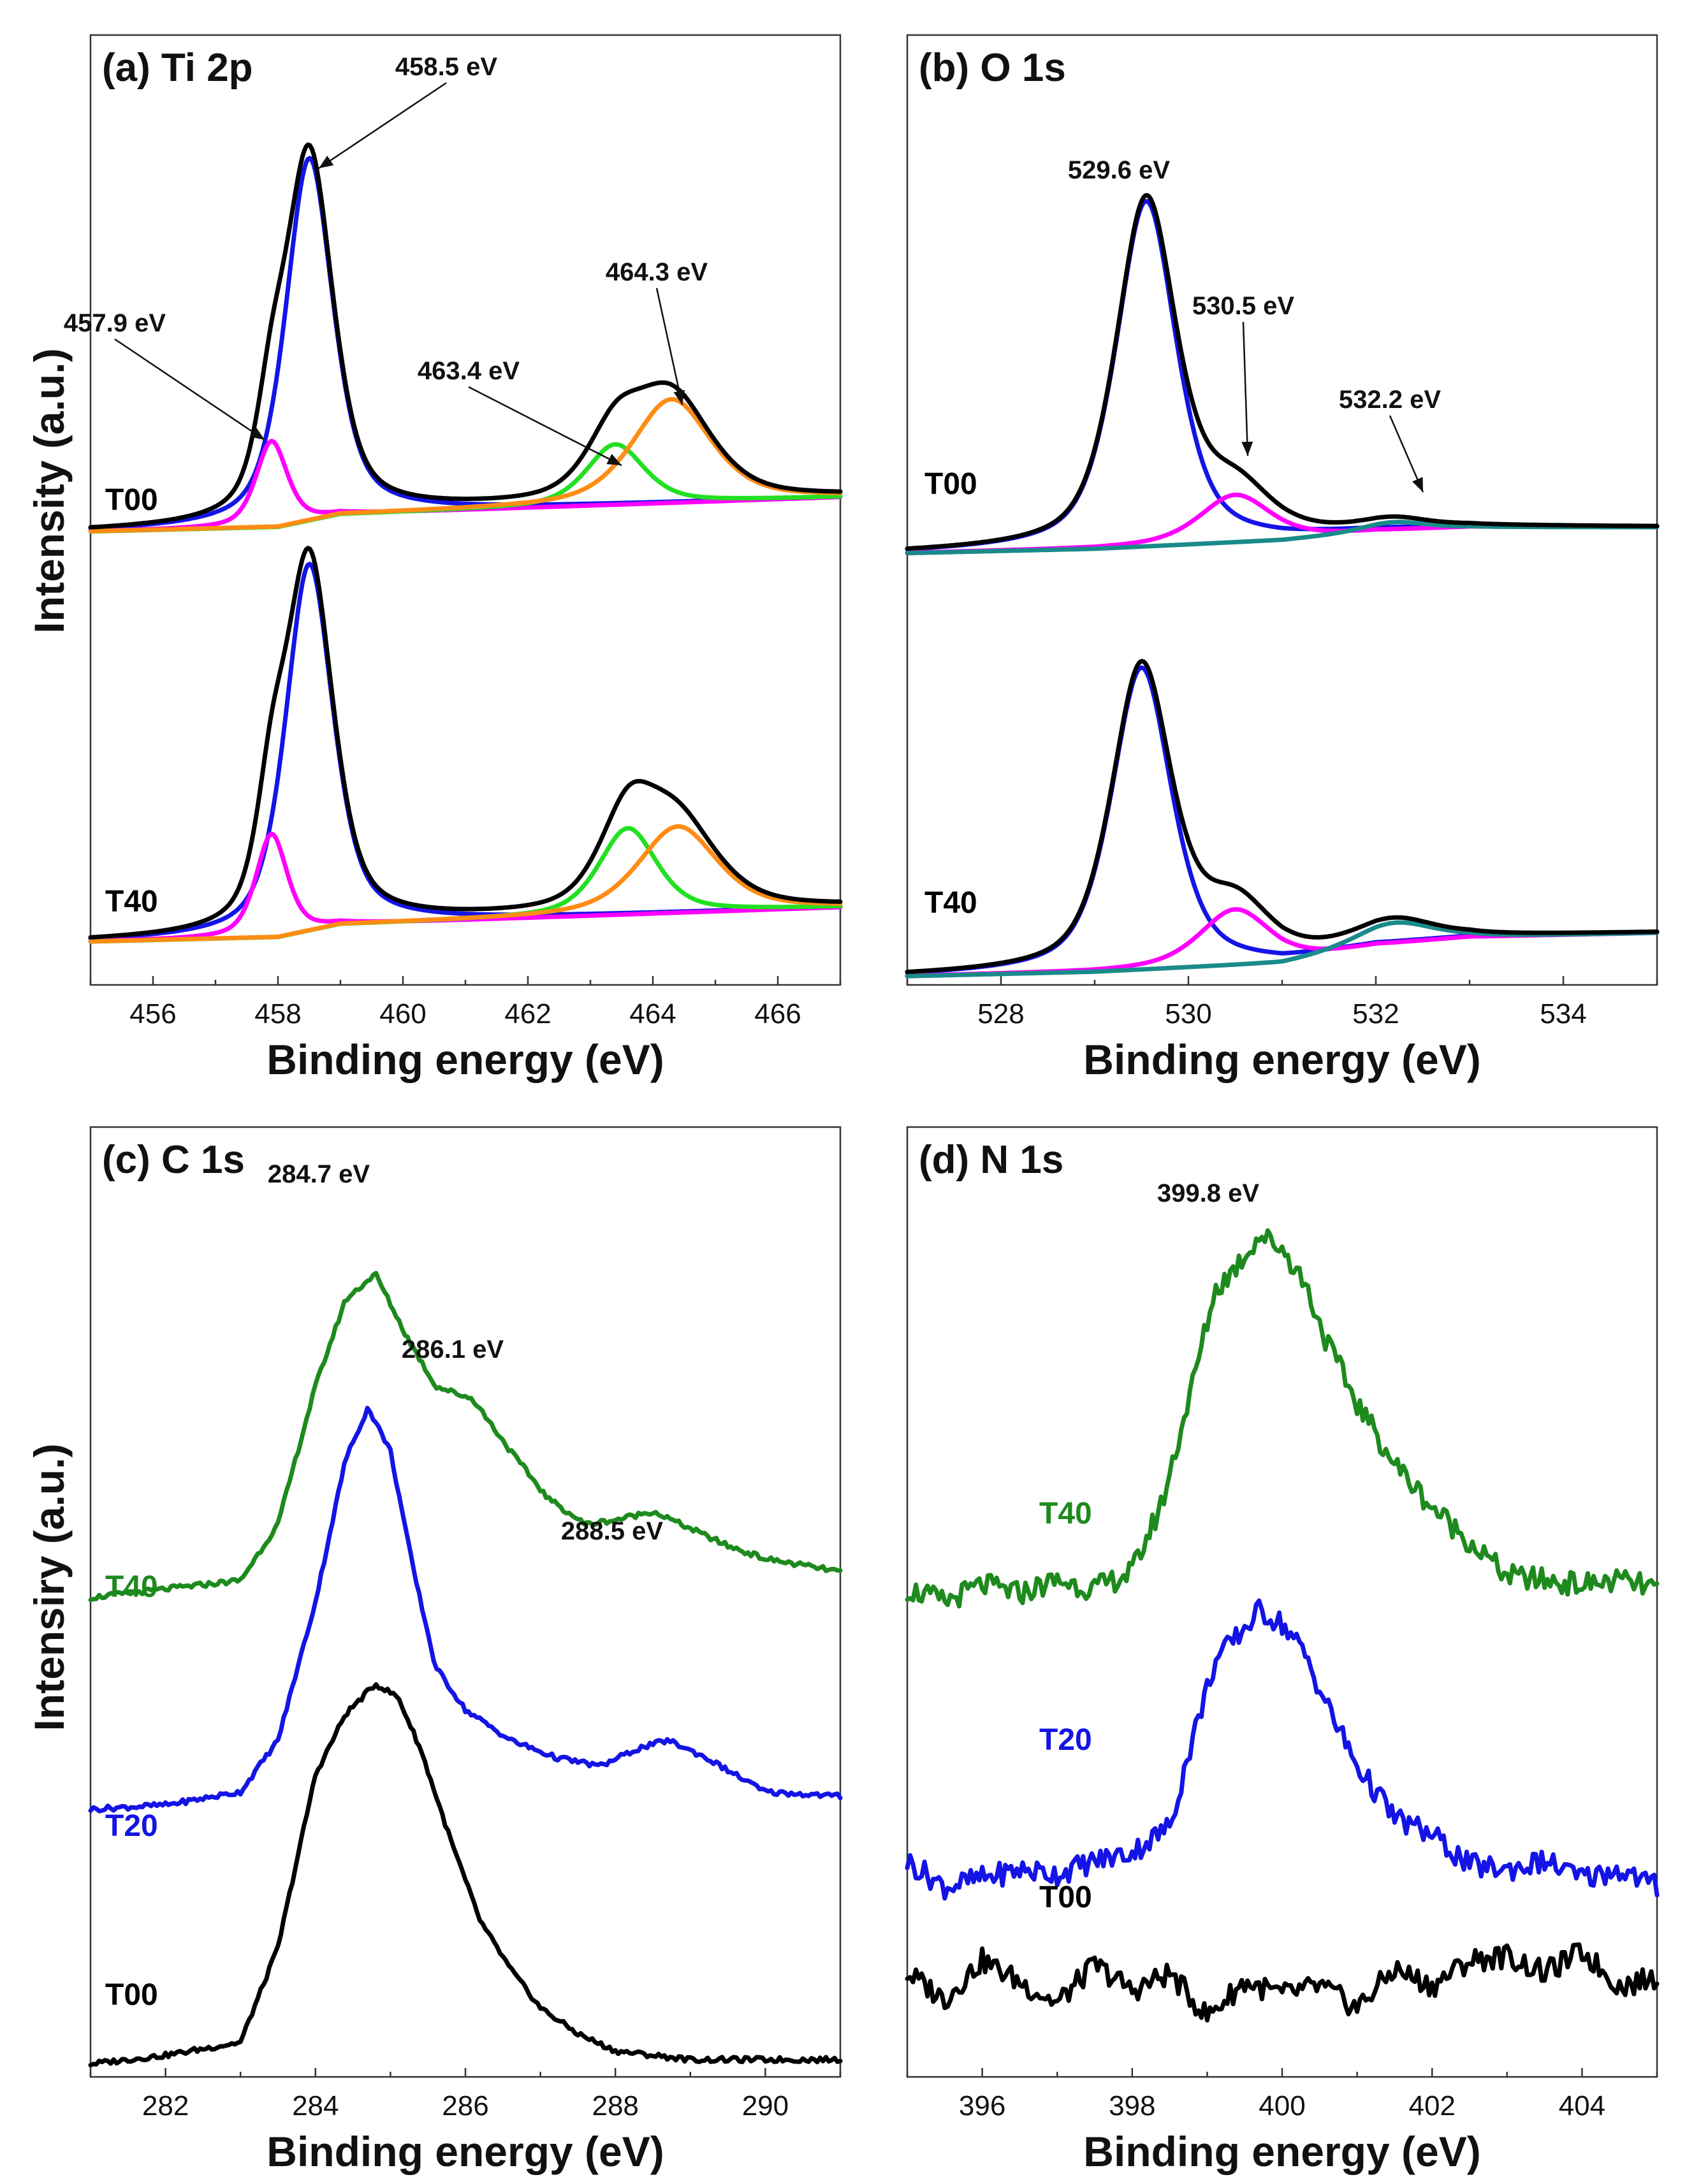 This screenshot has height=2184, width=1694. What do you see at coordinates (1119, 170) in the screenshot?
I see `peak-label: 529.6 eV` at bounding box center [1119, 170].